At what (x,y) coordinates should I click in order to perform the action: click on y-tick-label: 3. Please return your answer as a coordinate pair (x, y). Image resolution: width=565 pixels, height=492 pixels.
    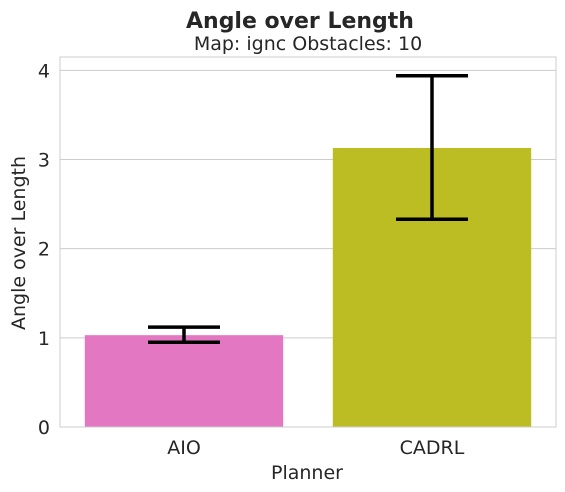
    Looking at the image, I should click on (44, 161).